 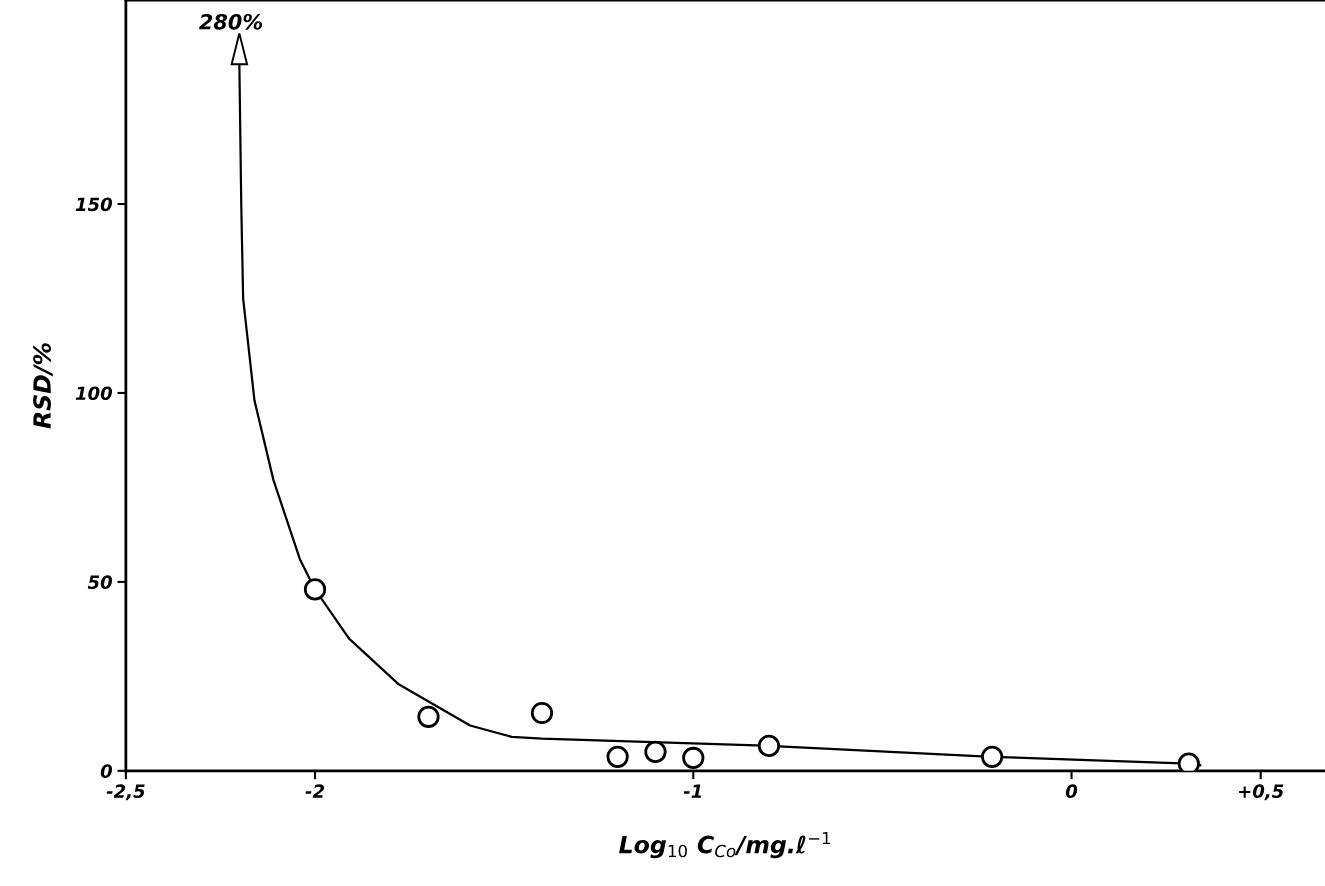 I want to click on y-tick-label: 100, so click(x=94, y=393).